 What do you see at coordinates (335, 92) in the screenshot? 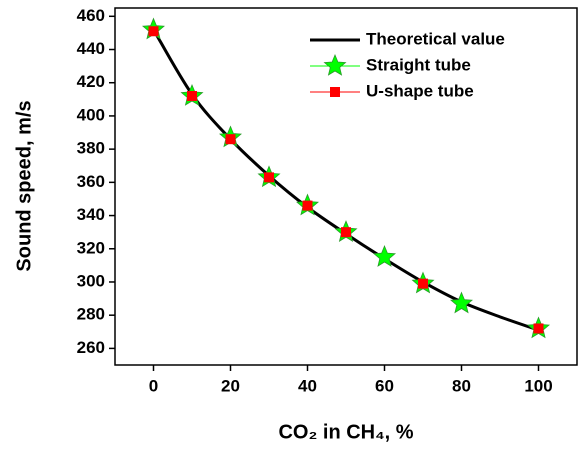
I see `legend-square` at bounding box center [335, 92].